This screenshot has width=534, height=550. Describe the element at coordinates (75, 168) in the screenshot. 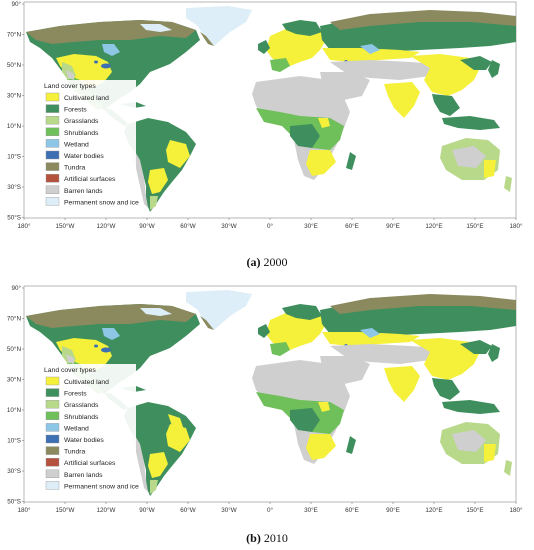

I see `legend-label: Tundra` at that location.